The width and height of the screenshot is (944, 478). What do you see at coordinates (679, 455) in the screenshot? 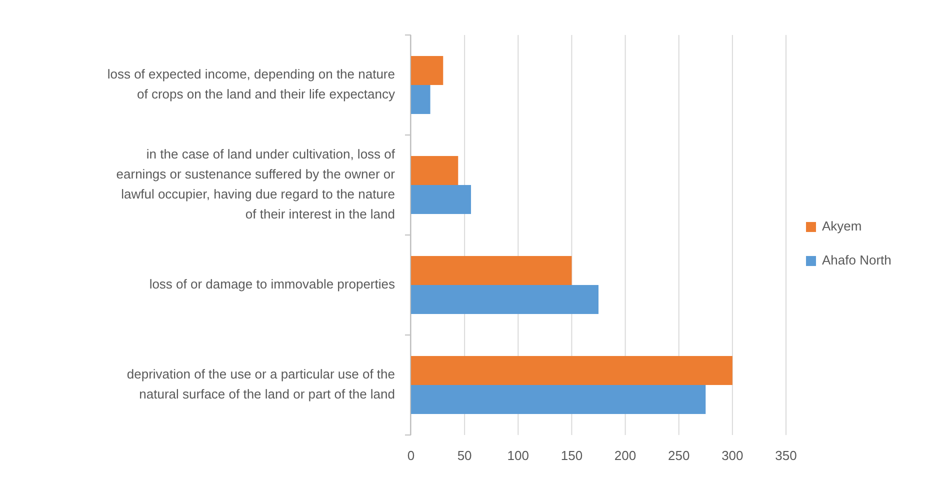
I see `x-tick-label: 250` at bounding box center [679, 455].